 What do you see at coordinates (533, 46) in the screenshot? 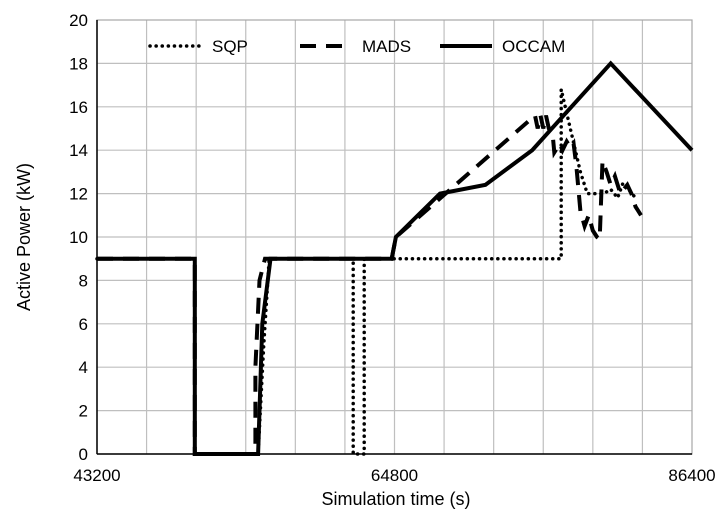
I see `legend-label-occam: OCCAM` at bounding box center [533, 46].